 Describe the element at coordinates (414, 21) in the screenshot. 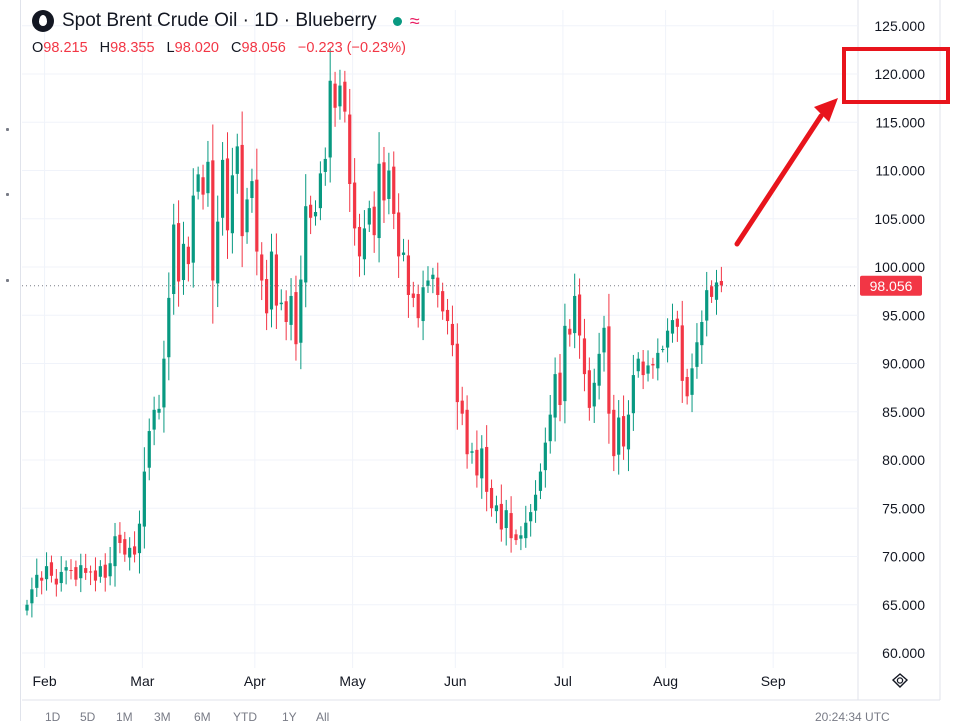

I see `approx-indicator-icon: ≈` at that location.